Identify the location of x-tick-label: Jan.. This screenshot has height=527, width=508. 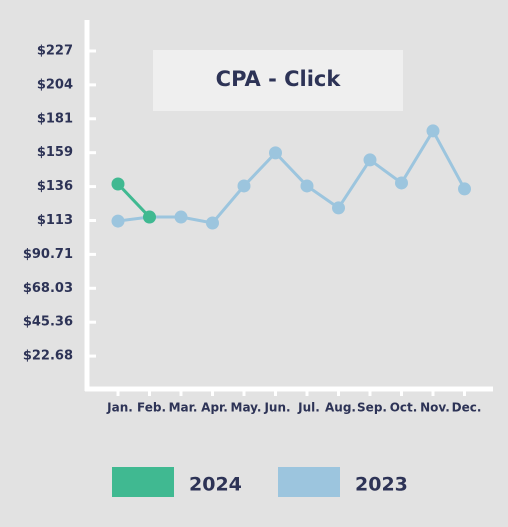
(119, 408).